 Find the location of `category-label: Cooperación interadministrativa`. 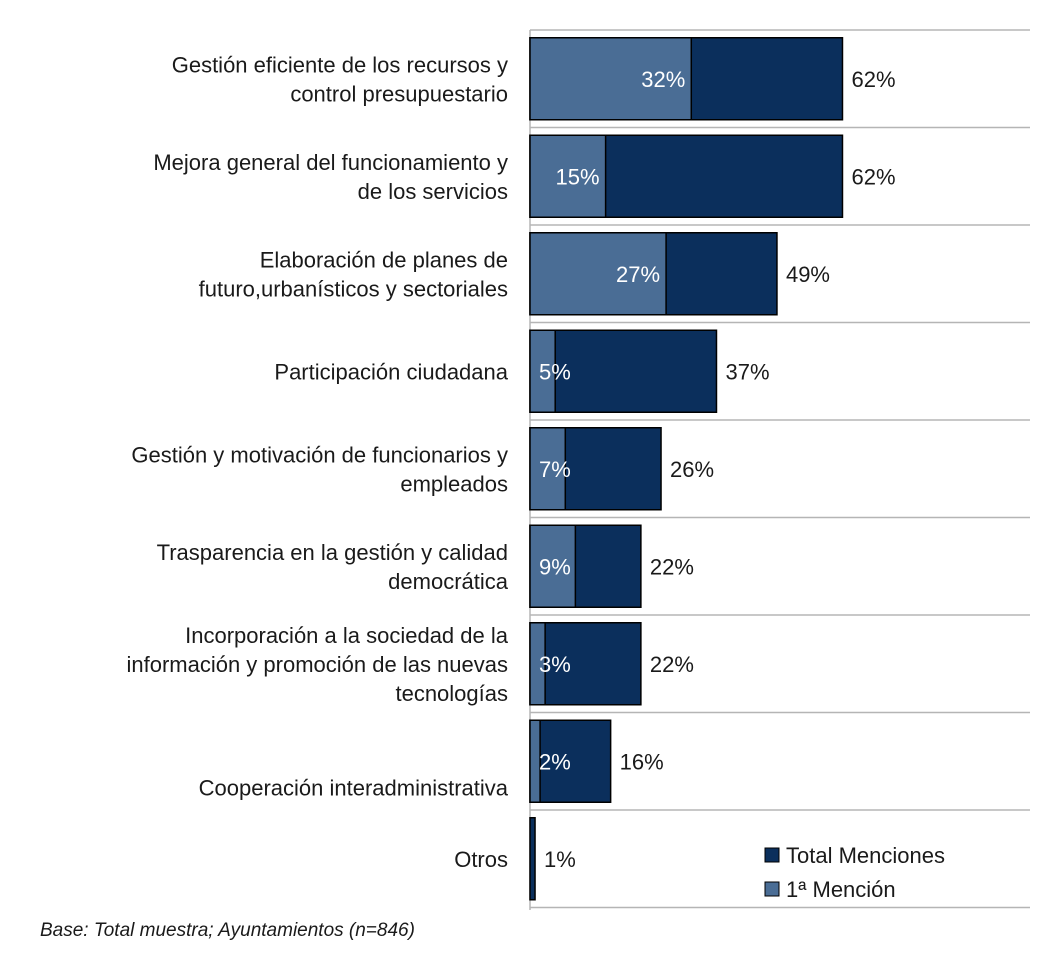

category-label: Cooperación interadministrativa is located at coordinates (354, 787).